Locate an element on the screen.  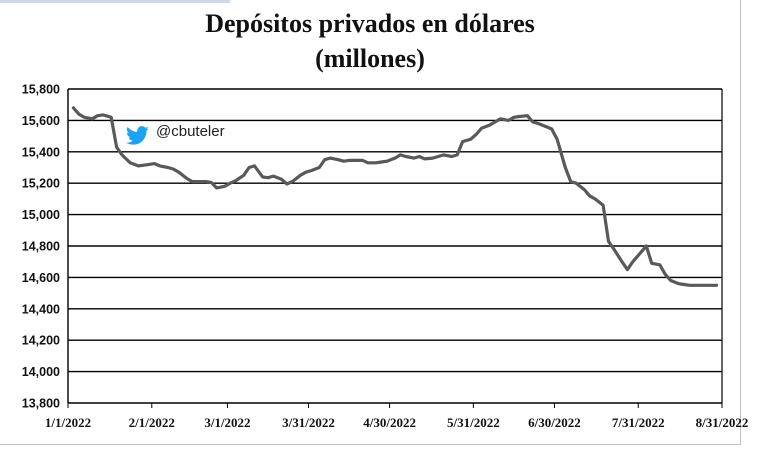
x-tick-label: 7/31/2022 is located at coordinates (638, 422).